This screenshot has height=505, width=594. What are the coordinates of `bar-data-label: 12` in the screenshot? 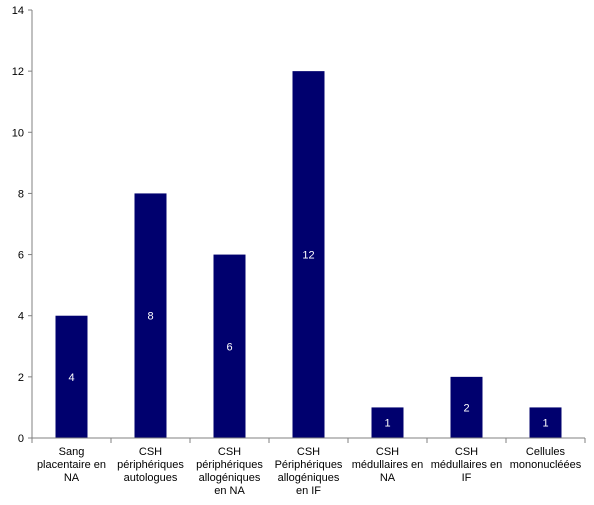 It's located at (308, 256).